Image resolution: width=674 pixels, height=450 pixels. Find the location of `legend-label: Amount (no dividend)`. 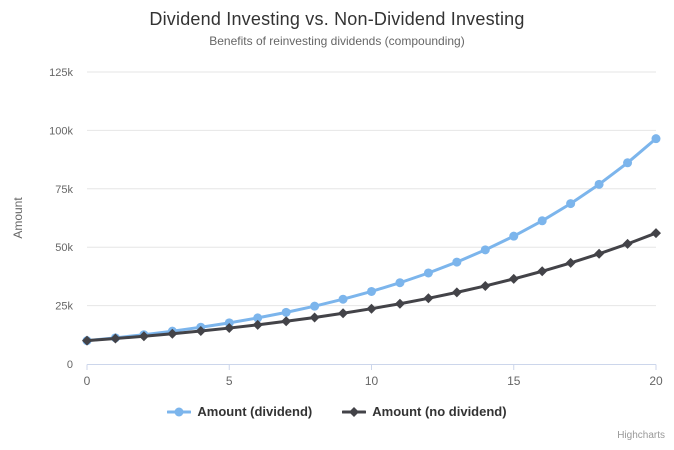

legend-label: Amount (no dividend) is located at coordinates (439, 411).